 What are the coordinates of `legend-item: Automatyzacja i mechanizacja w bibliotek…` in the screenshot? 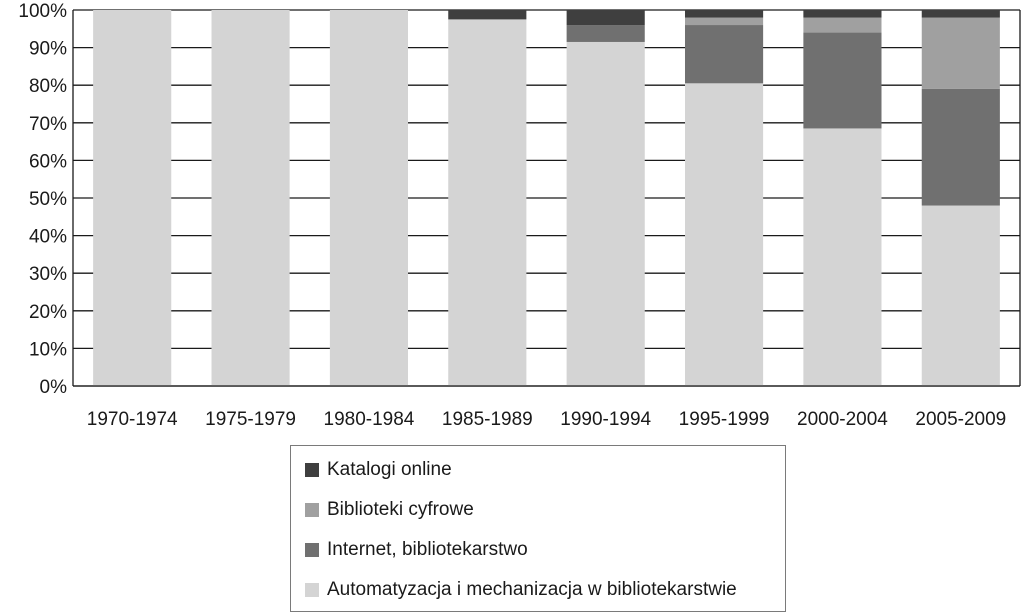 It's located at (521, 590).